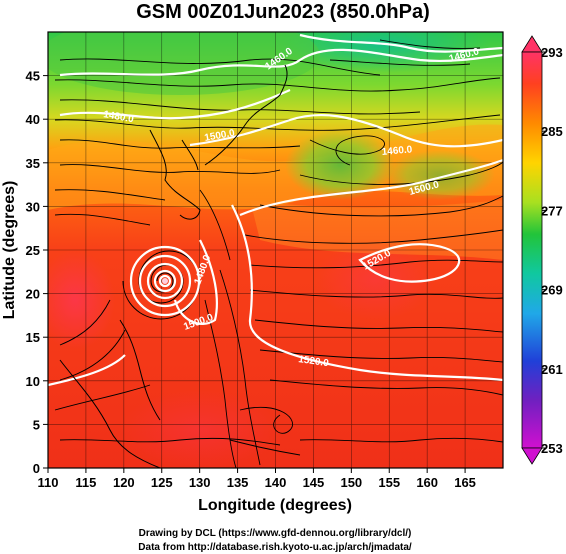 This screenshot has height=554, width=566. What do you see at coordinates (465, 482) in the screenshot?
I see `x-tick-label: 165` at bounding box center [465, 482].